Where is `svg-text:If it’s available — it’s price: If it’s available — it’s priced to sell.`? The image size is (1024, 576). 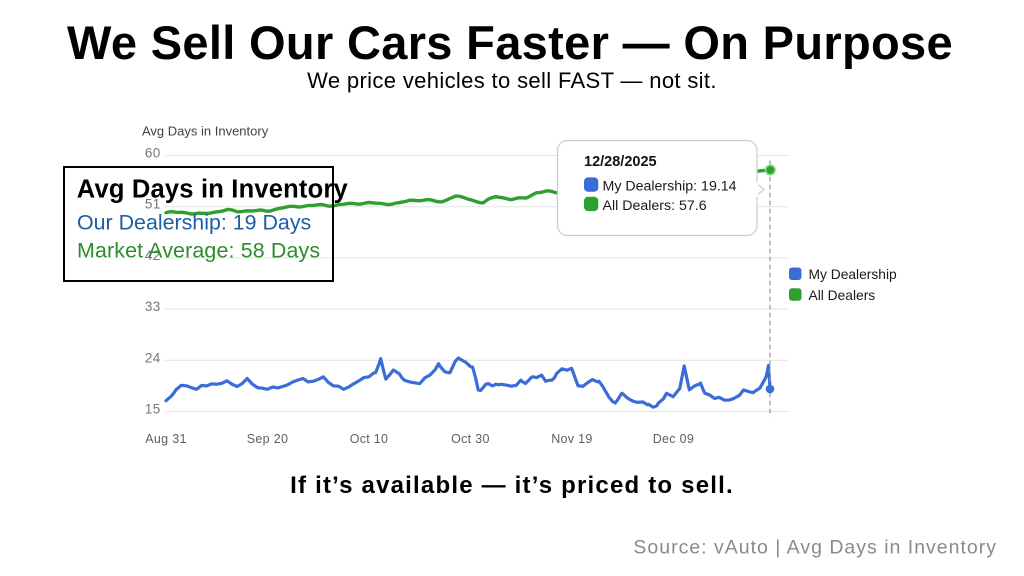
svg-text:If it’s available — it’s price: If it’s available — it’s priced to sell. is located at coordinates (512, 485).